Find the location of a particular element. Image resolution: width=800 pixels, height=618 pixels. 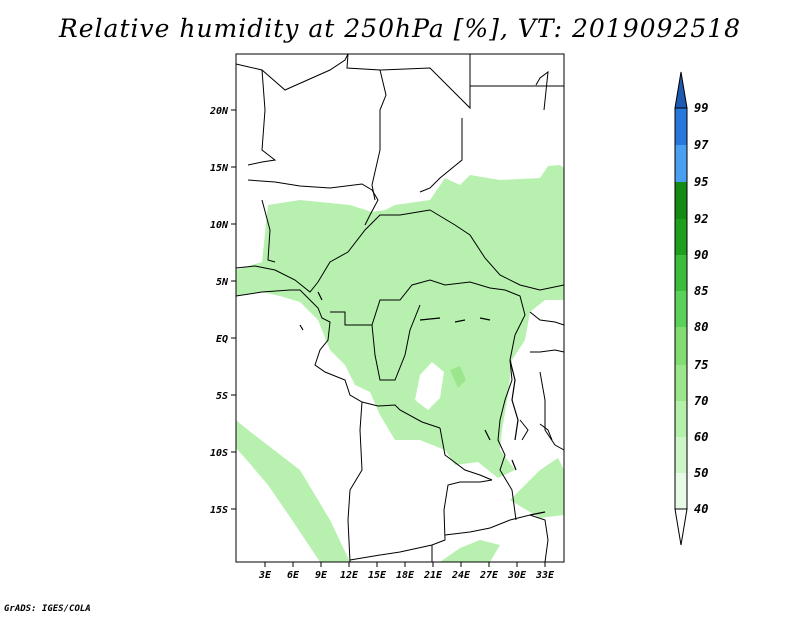

colorbar-bottom-triangle is located at coordinates (681, 527).